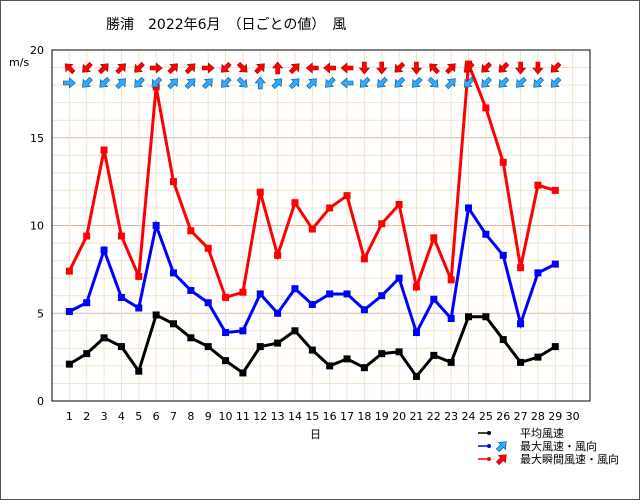  What do you see at coordinates (312, 416) in the screenshot?
I see `x-tick-label: 15` at bounding box center [312, 416].